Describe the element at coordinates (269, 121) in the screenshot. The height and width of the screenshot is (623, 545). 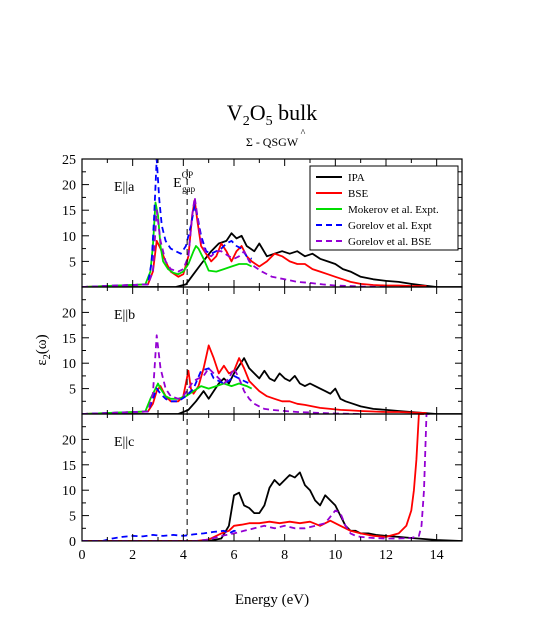
I see `title-sub2: 5` at that location.